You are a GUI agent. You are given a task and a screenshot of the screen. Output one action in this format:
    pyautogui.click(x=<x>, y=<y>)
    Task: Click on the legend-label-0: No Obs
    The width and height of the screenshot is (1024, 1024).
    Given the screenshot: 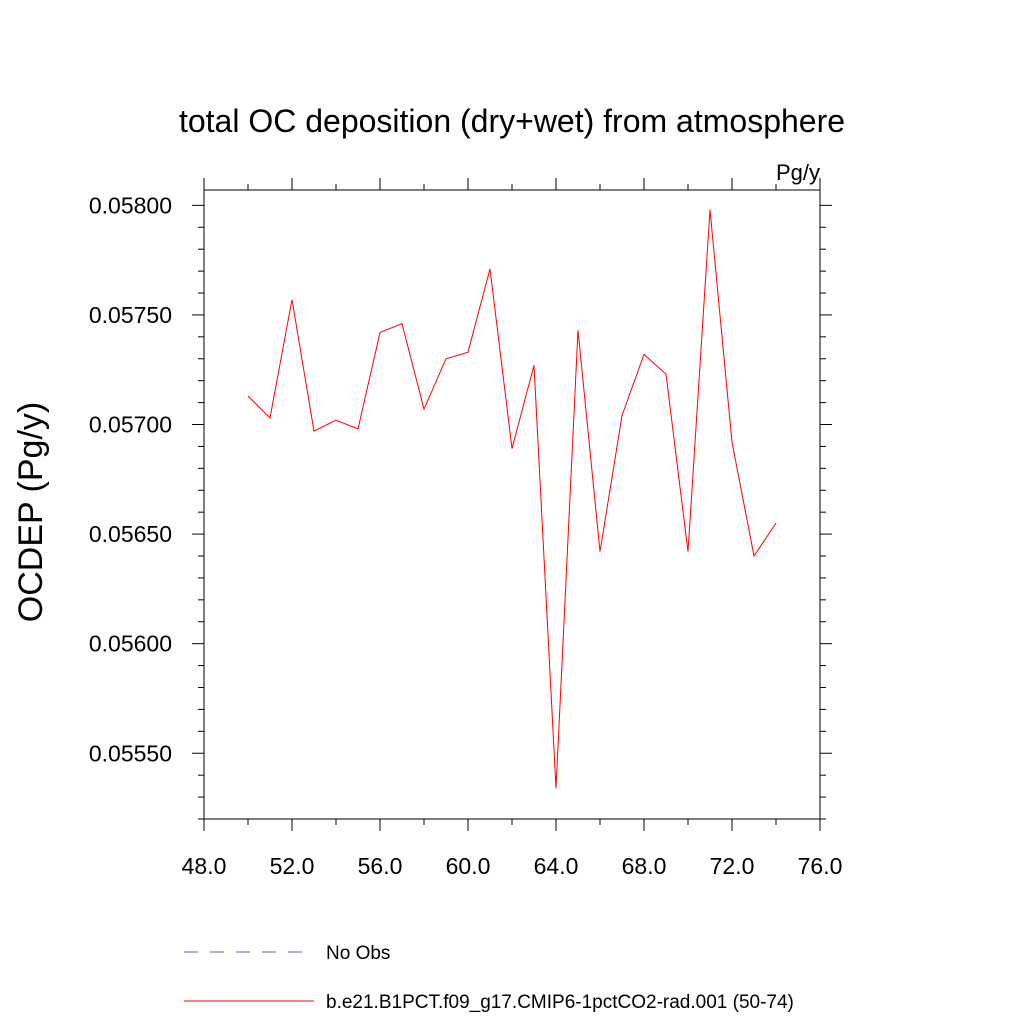 What is the action you would take?
    pyautogui.click(x=358, y=953)
    